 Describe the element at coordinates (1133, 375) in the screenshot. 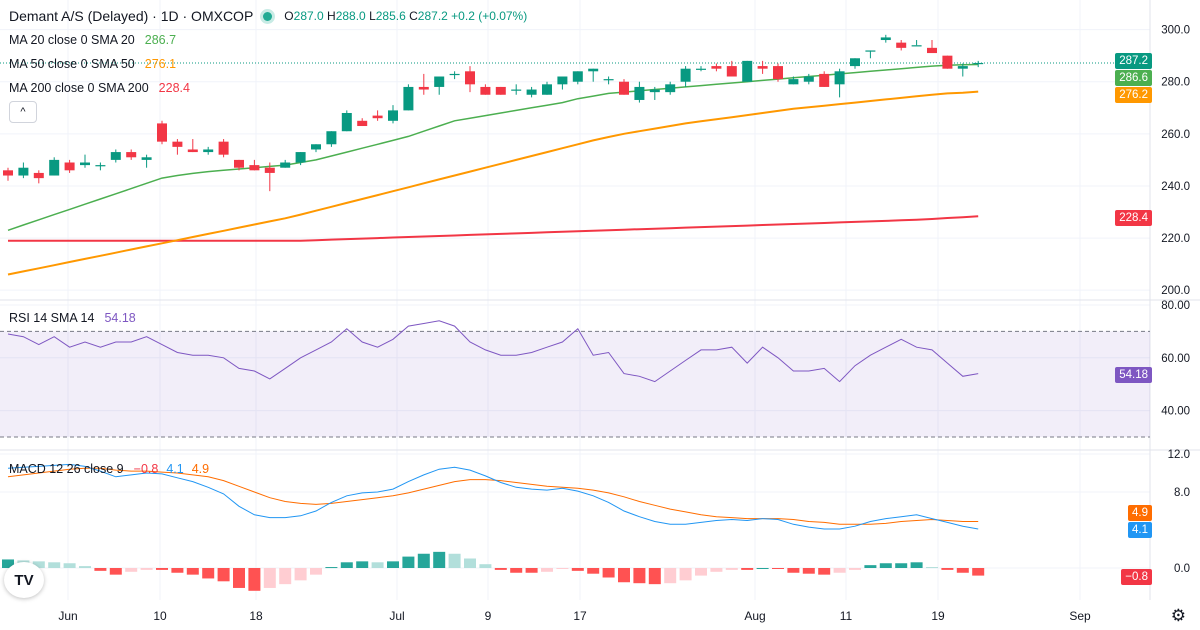

I see `rsi-price-tag: 54.18` at that location.